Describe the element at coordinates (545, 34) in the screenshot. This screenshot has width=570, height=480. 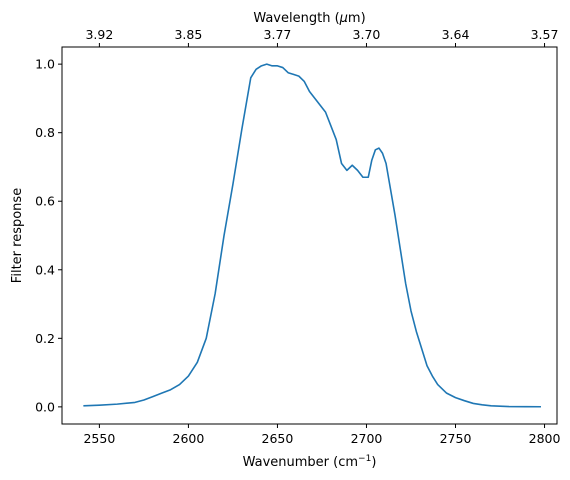
I see `top-tick-label: 3.57` at that location.